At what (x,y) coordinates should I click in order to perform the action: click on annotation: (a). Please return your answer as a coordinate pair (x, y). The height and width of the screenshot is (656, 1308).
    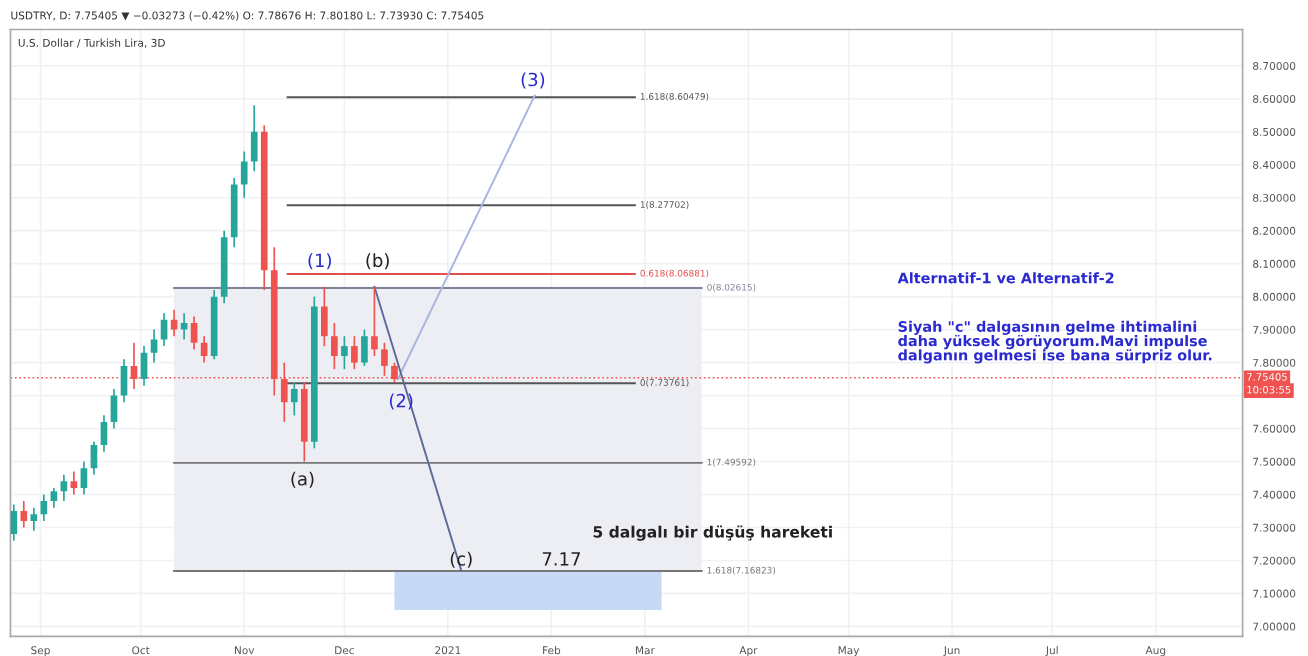
    Looking at the image, I should click on (302, 479).